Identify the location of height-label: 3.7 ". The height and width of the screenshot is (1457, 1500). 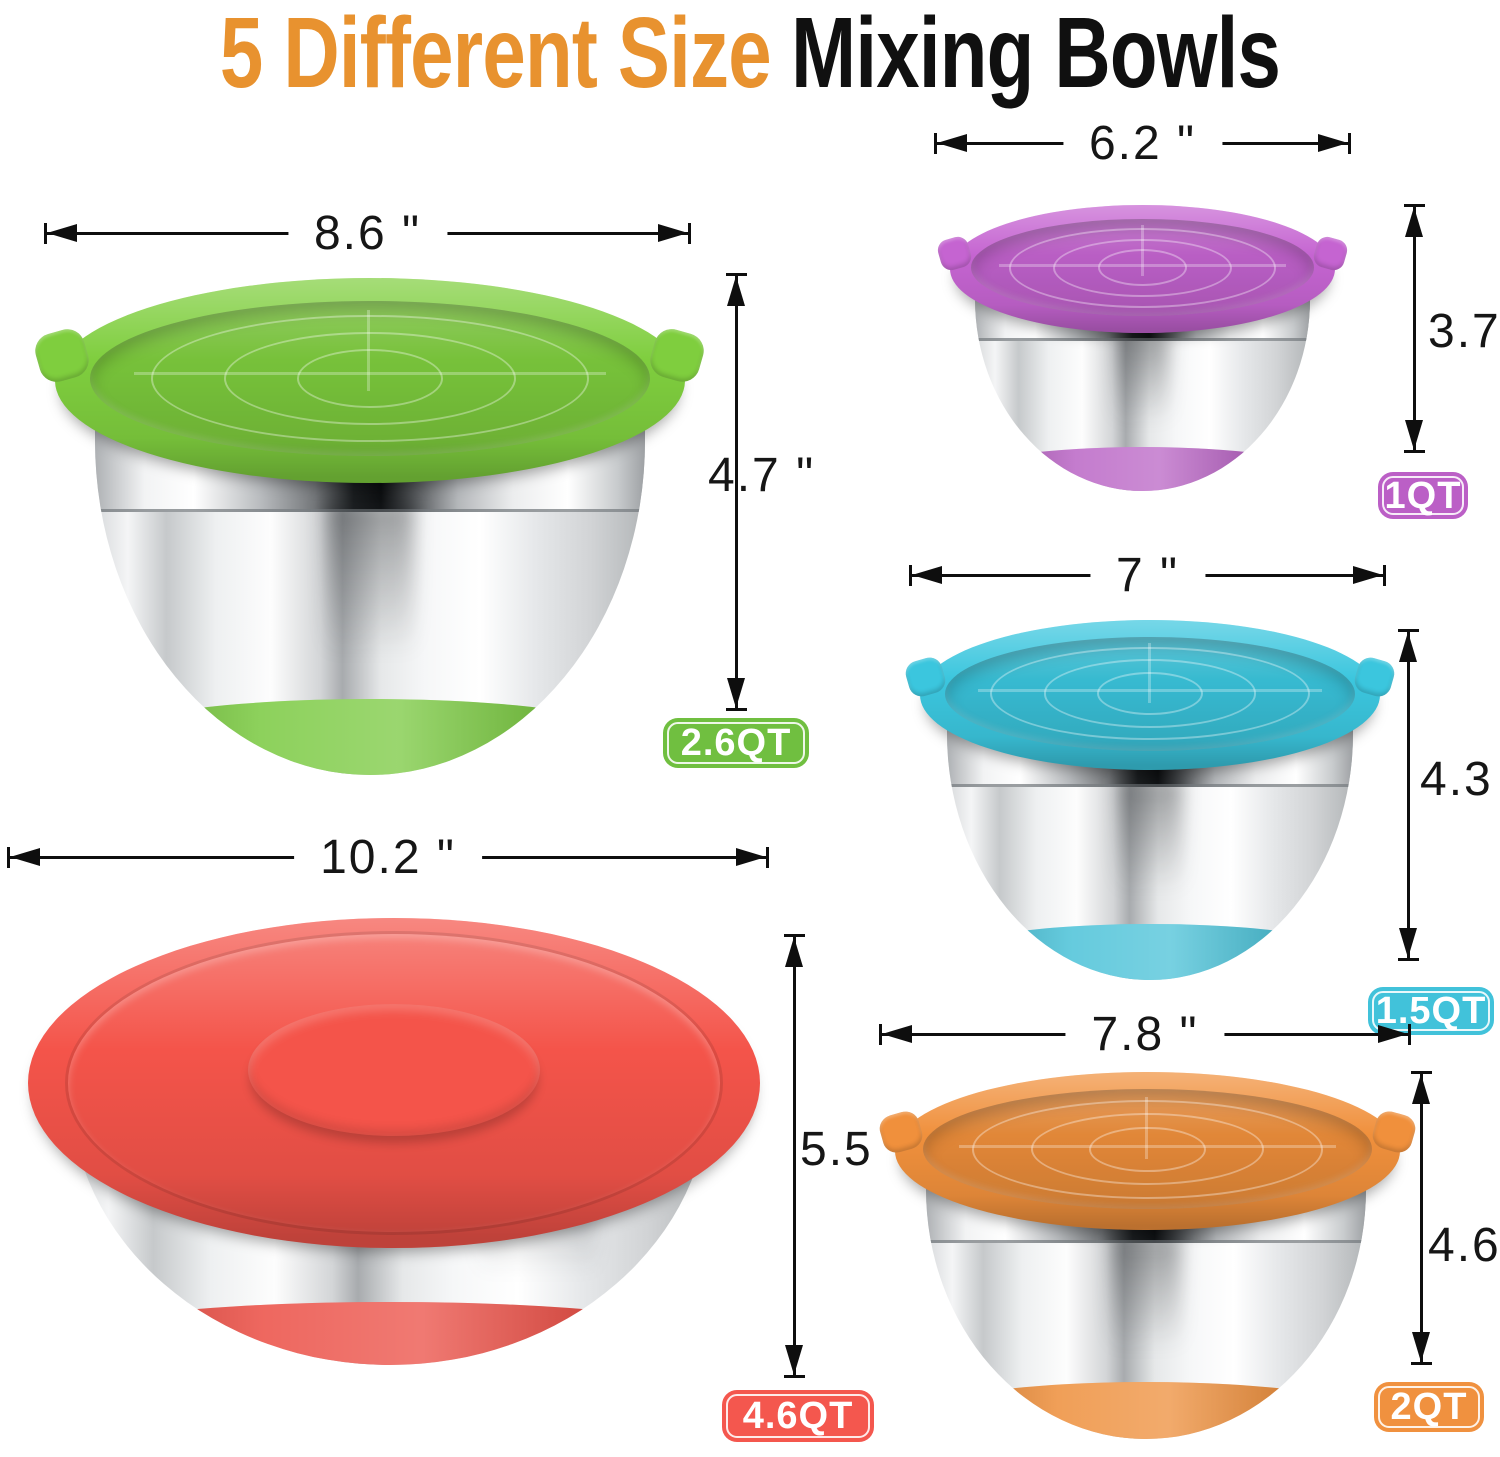
(1464, 331).